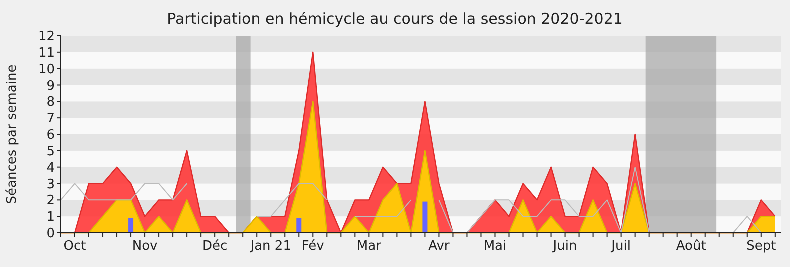 This screenshot has width=790, height=267. What do you see at coordinates (271, 246) in the screenshot?
I see `x-tick-label: Jan 21` at bounding box center [271, 246].